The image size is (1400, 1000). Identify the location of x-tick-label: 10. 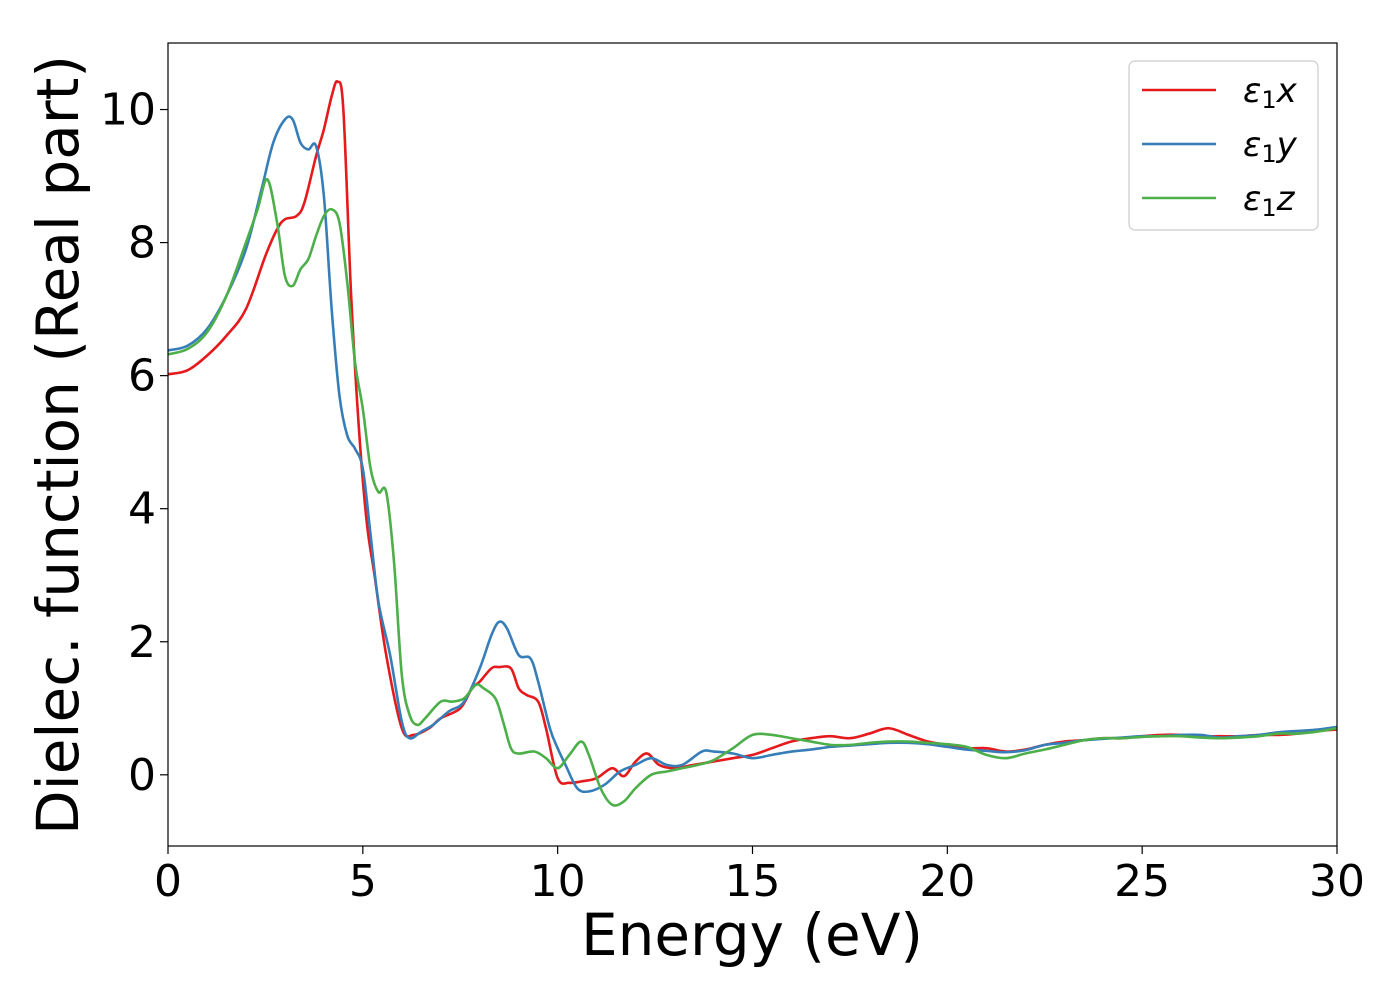
(558, 881).